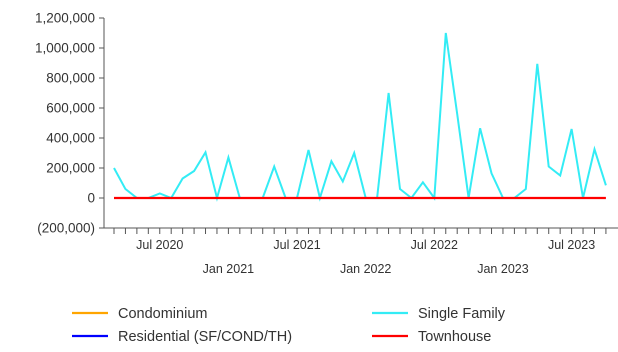 The image size is (618, 352). Describe the element at coordinates (70, 78) in the screenshot. I see `y-tick-label: 800,000` at that location.